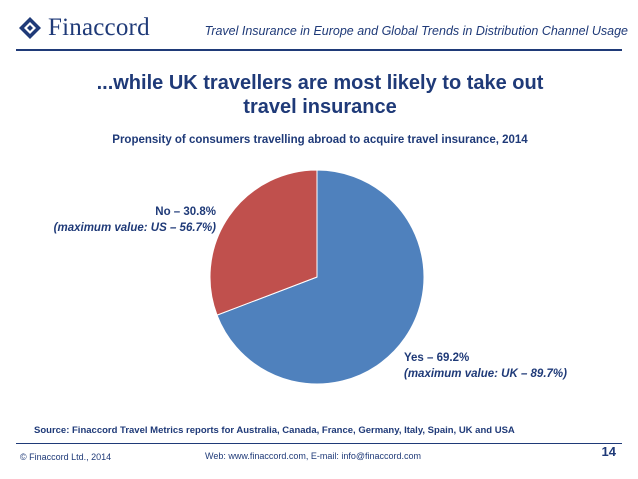 This screenshot has height=479, width=638. Describe the element at coordinates (320, 277) in the screenshot. I see `pie-slice-yes` at that location.